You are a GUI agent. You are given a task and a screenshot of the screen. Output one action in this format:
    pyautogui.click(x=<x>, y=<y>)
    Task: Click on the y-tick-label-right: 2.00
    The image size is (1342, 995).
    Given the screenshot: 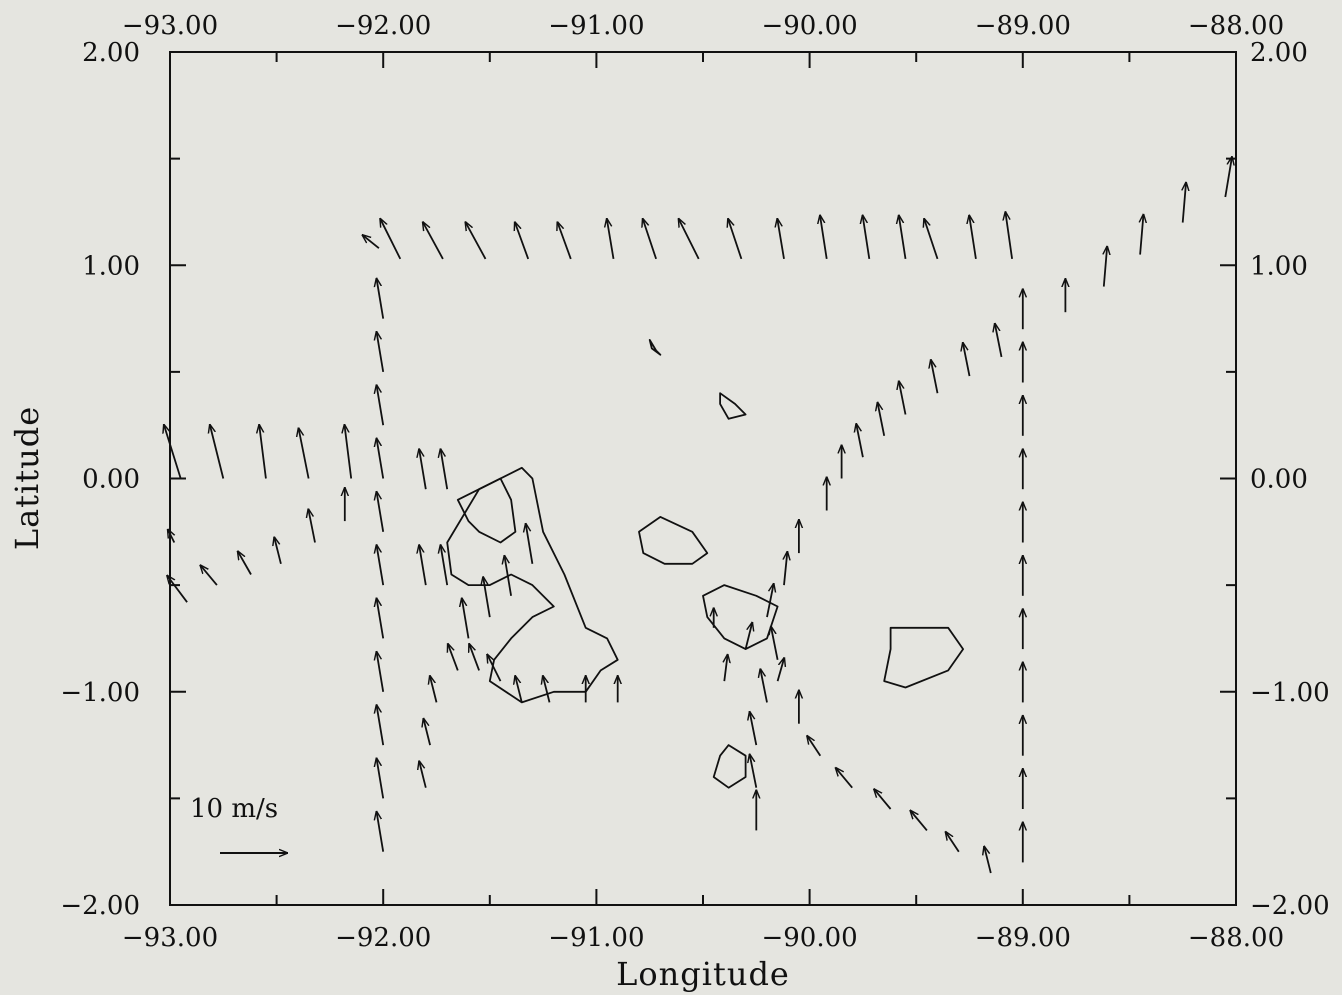 What is the action you would take?
    pyautogui.click(x=1279, y=53)
    